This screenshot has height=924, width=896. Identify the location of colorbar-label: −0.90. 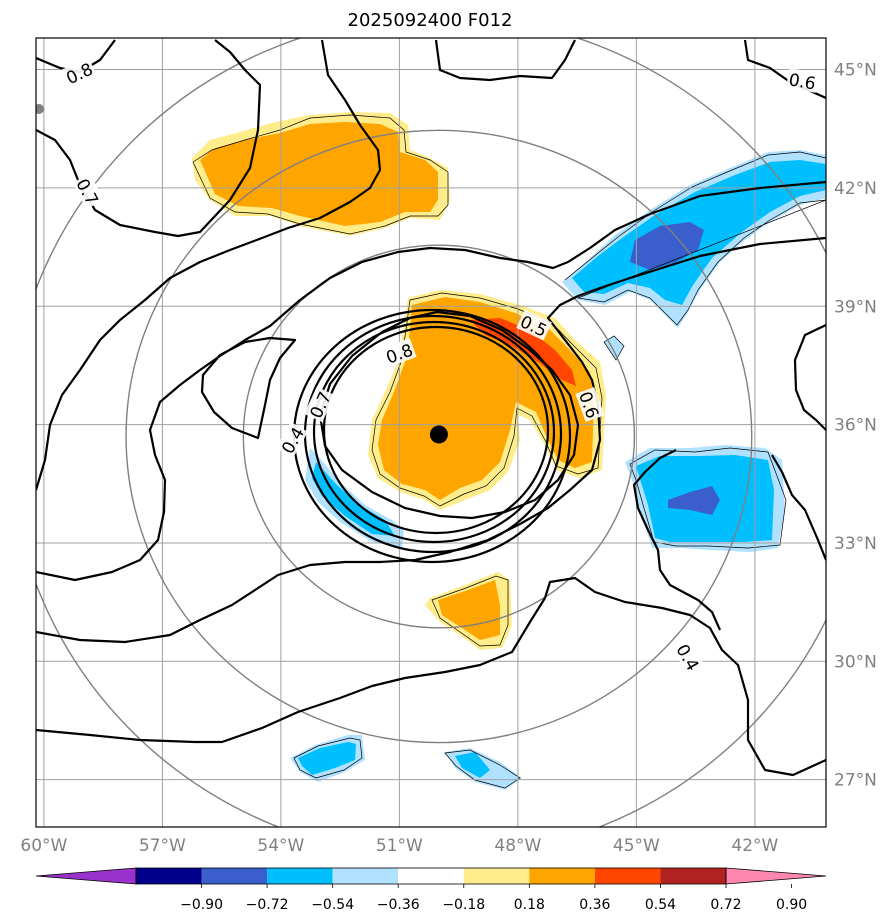
(201, 905).